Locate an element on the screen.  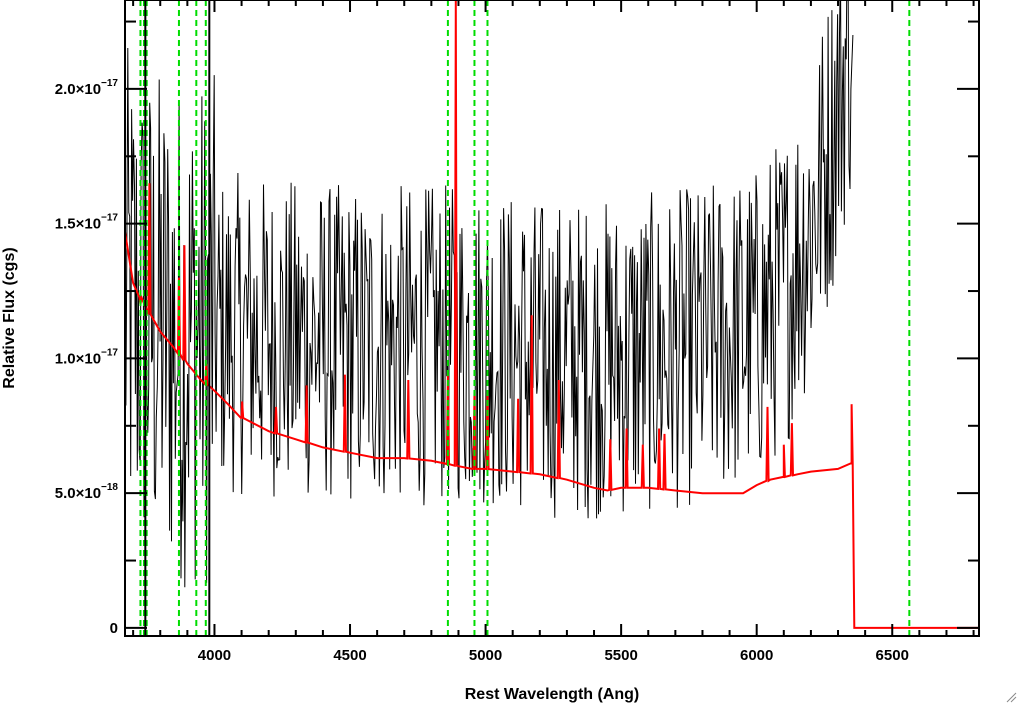
x-tick-label: 4000 is located at coordinates (214, 655).